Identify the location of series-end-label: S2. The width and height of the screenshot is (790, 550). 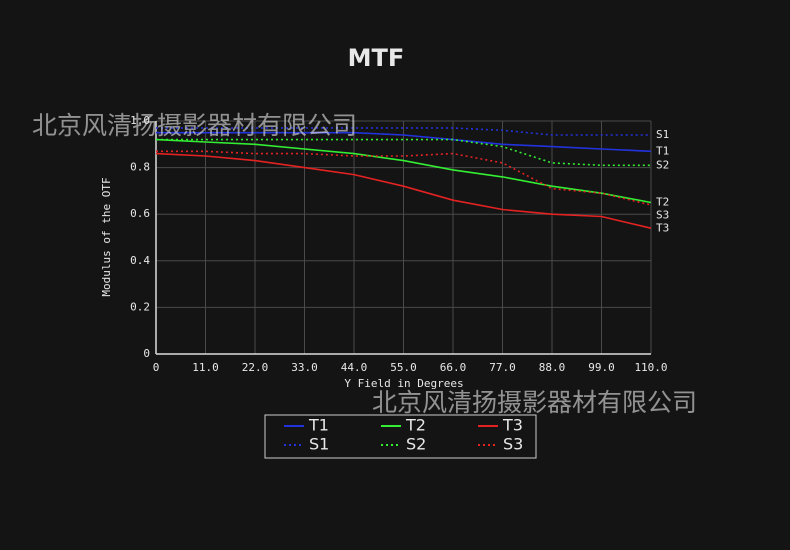
(662, 164).